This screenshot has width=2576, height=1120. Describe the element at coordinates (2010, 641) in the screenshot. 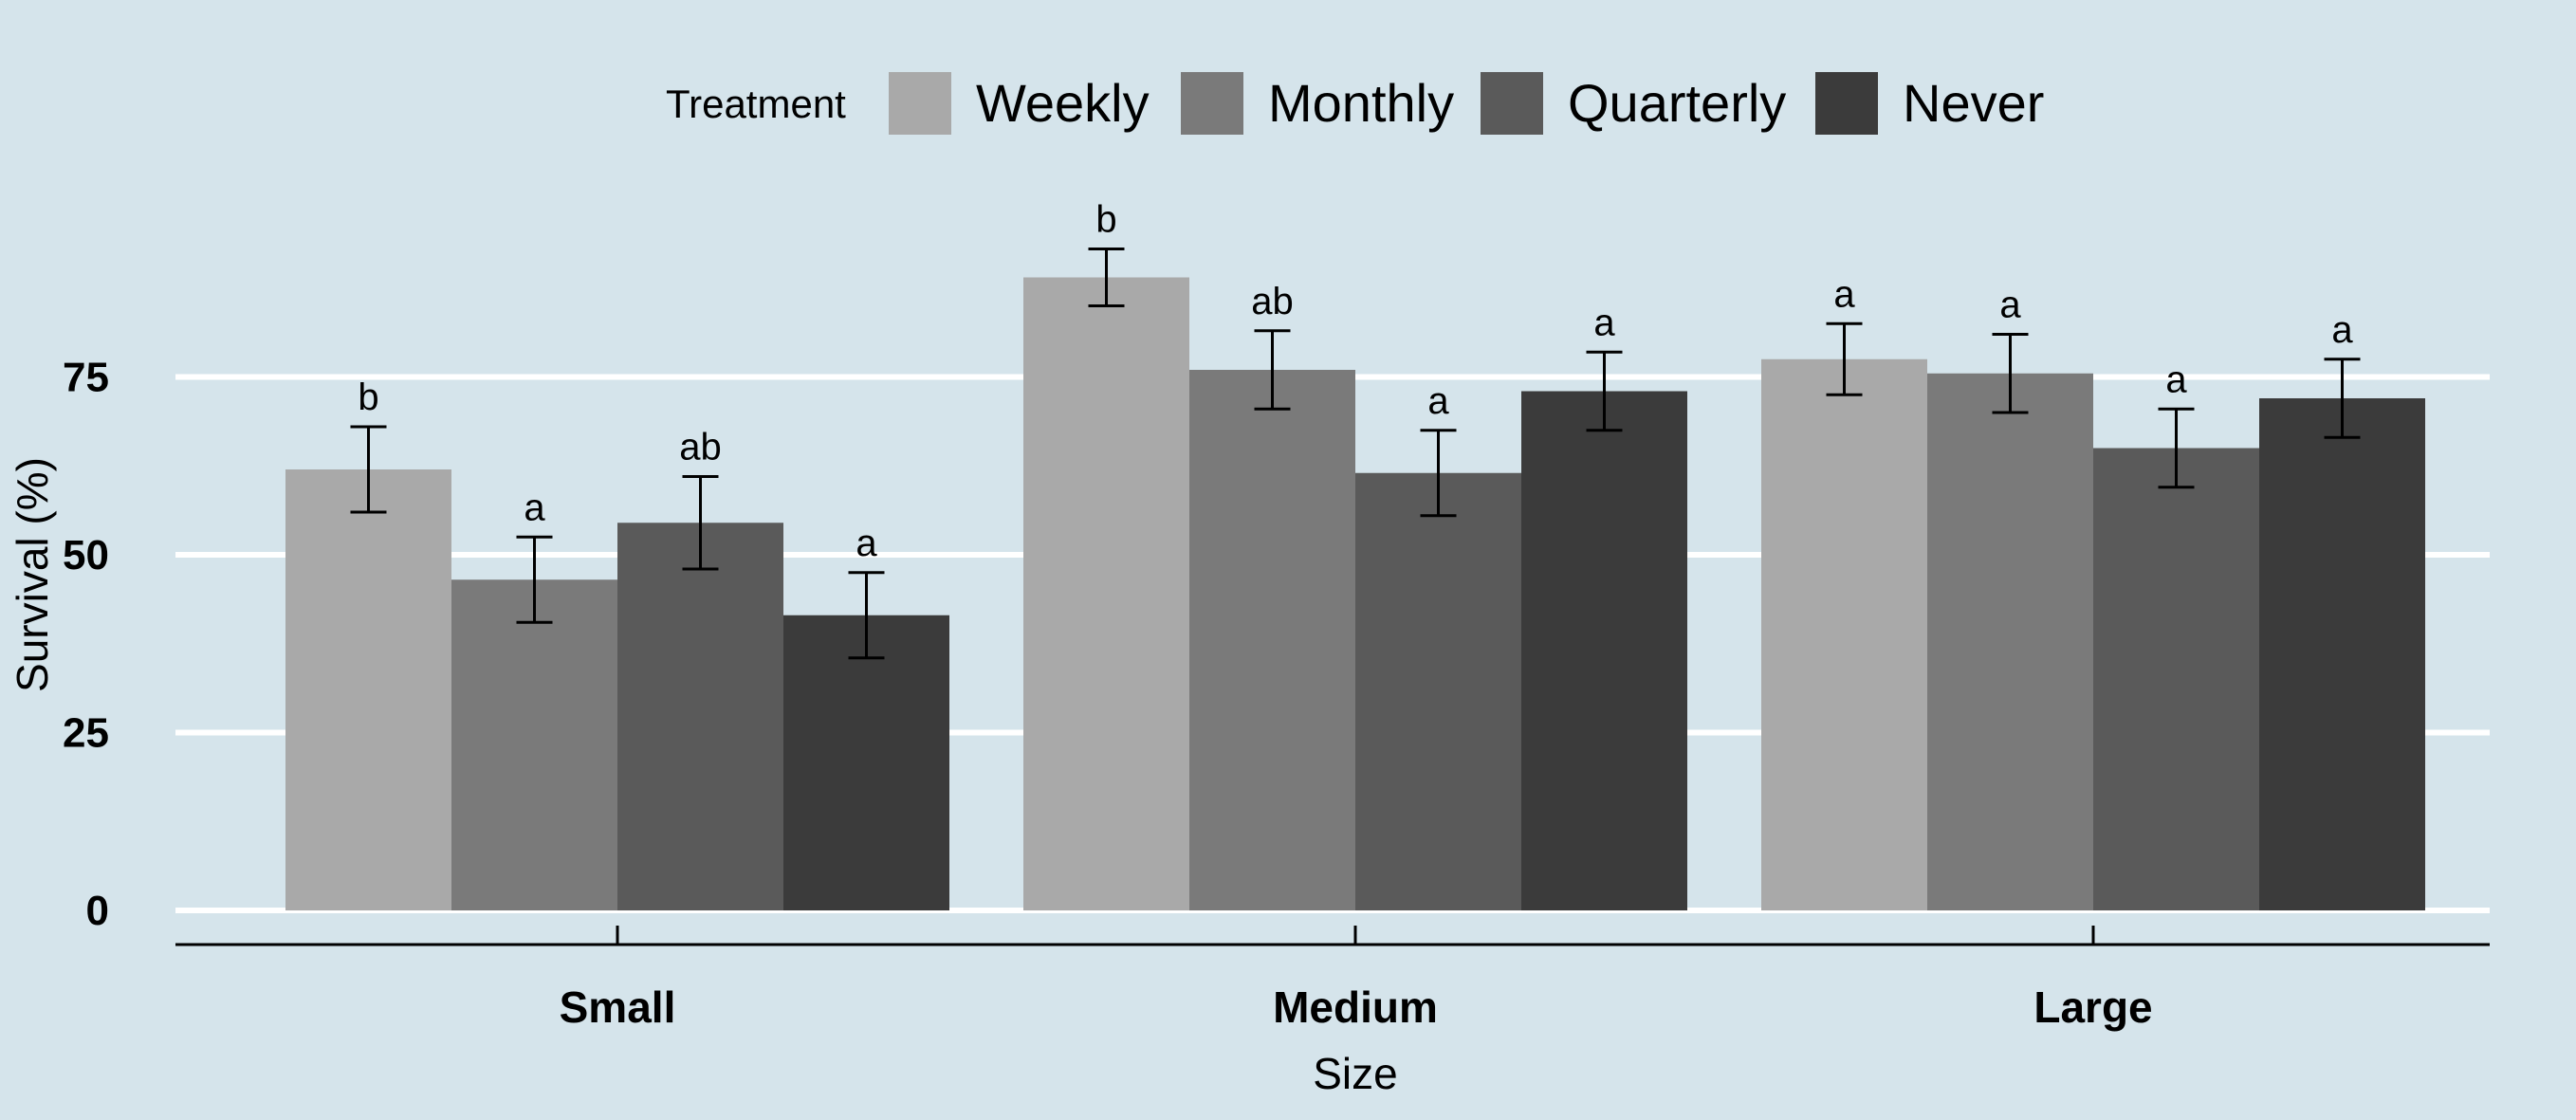

I see `bar-large-monthly` at that location.